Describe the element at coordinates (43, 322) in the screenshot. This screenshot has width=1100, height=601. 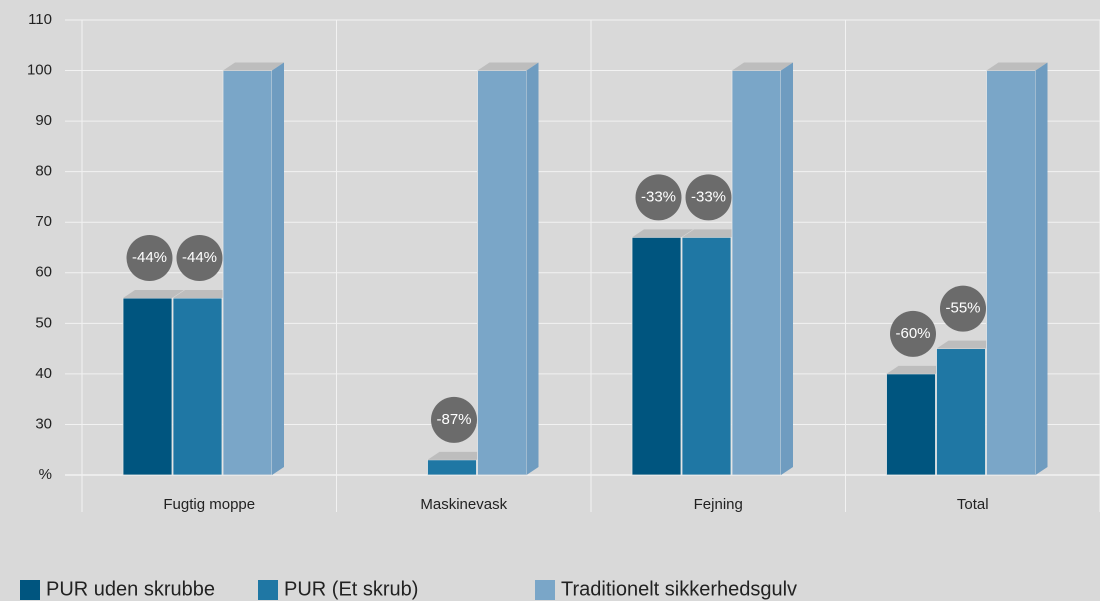
I see `y-tick-label: 50` at that location.